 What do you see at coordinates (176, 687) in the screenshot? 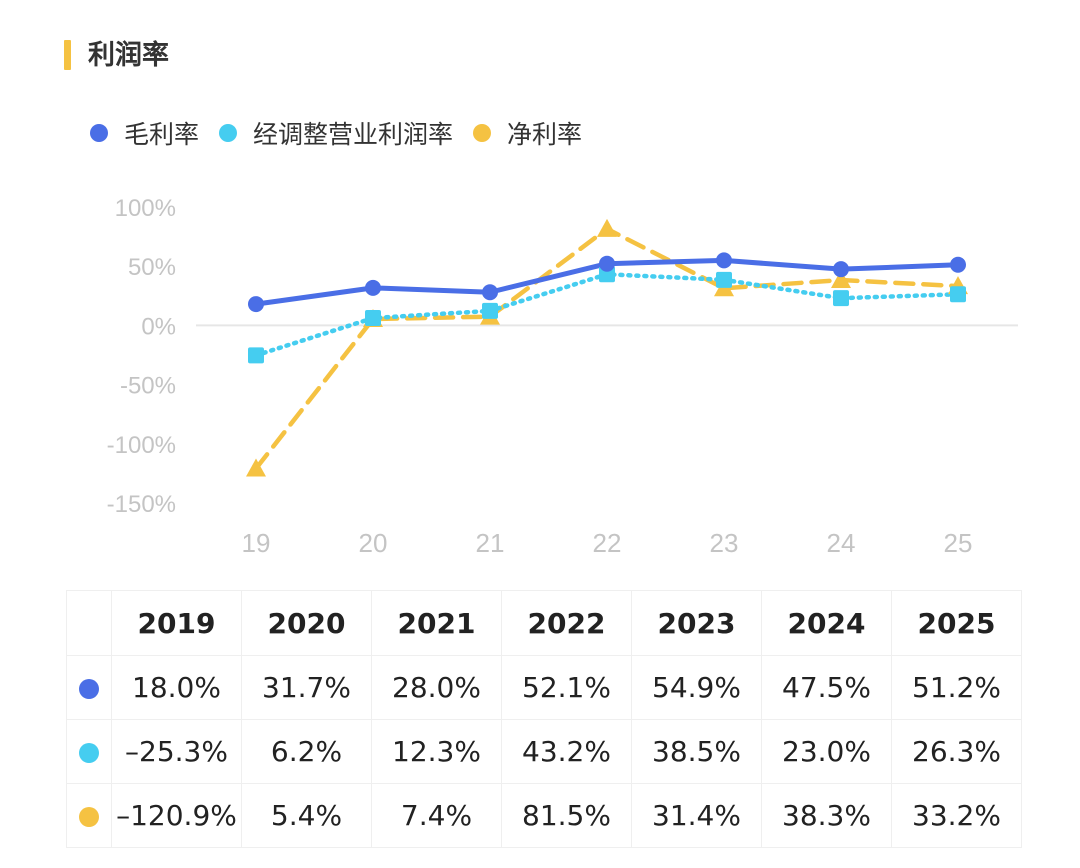
I see `table-cell: 18.0%` at bounding box center [176, 687].